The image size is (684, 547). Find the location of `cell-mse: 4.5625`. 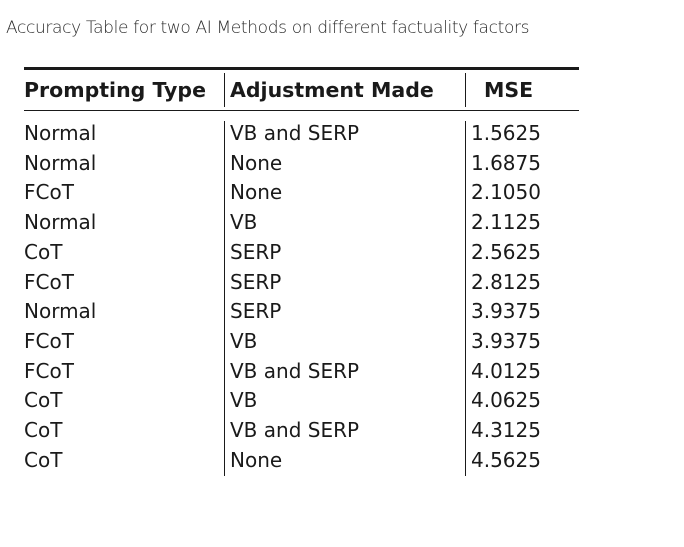

cell-mse: 4.5625 is located at coordinates (506, 459).